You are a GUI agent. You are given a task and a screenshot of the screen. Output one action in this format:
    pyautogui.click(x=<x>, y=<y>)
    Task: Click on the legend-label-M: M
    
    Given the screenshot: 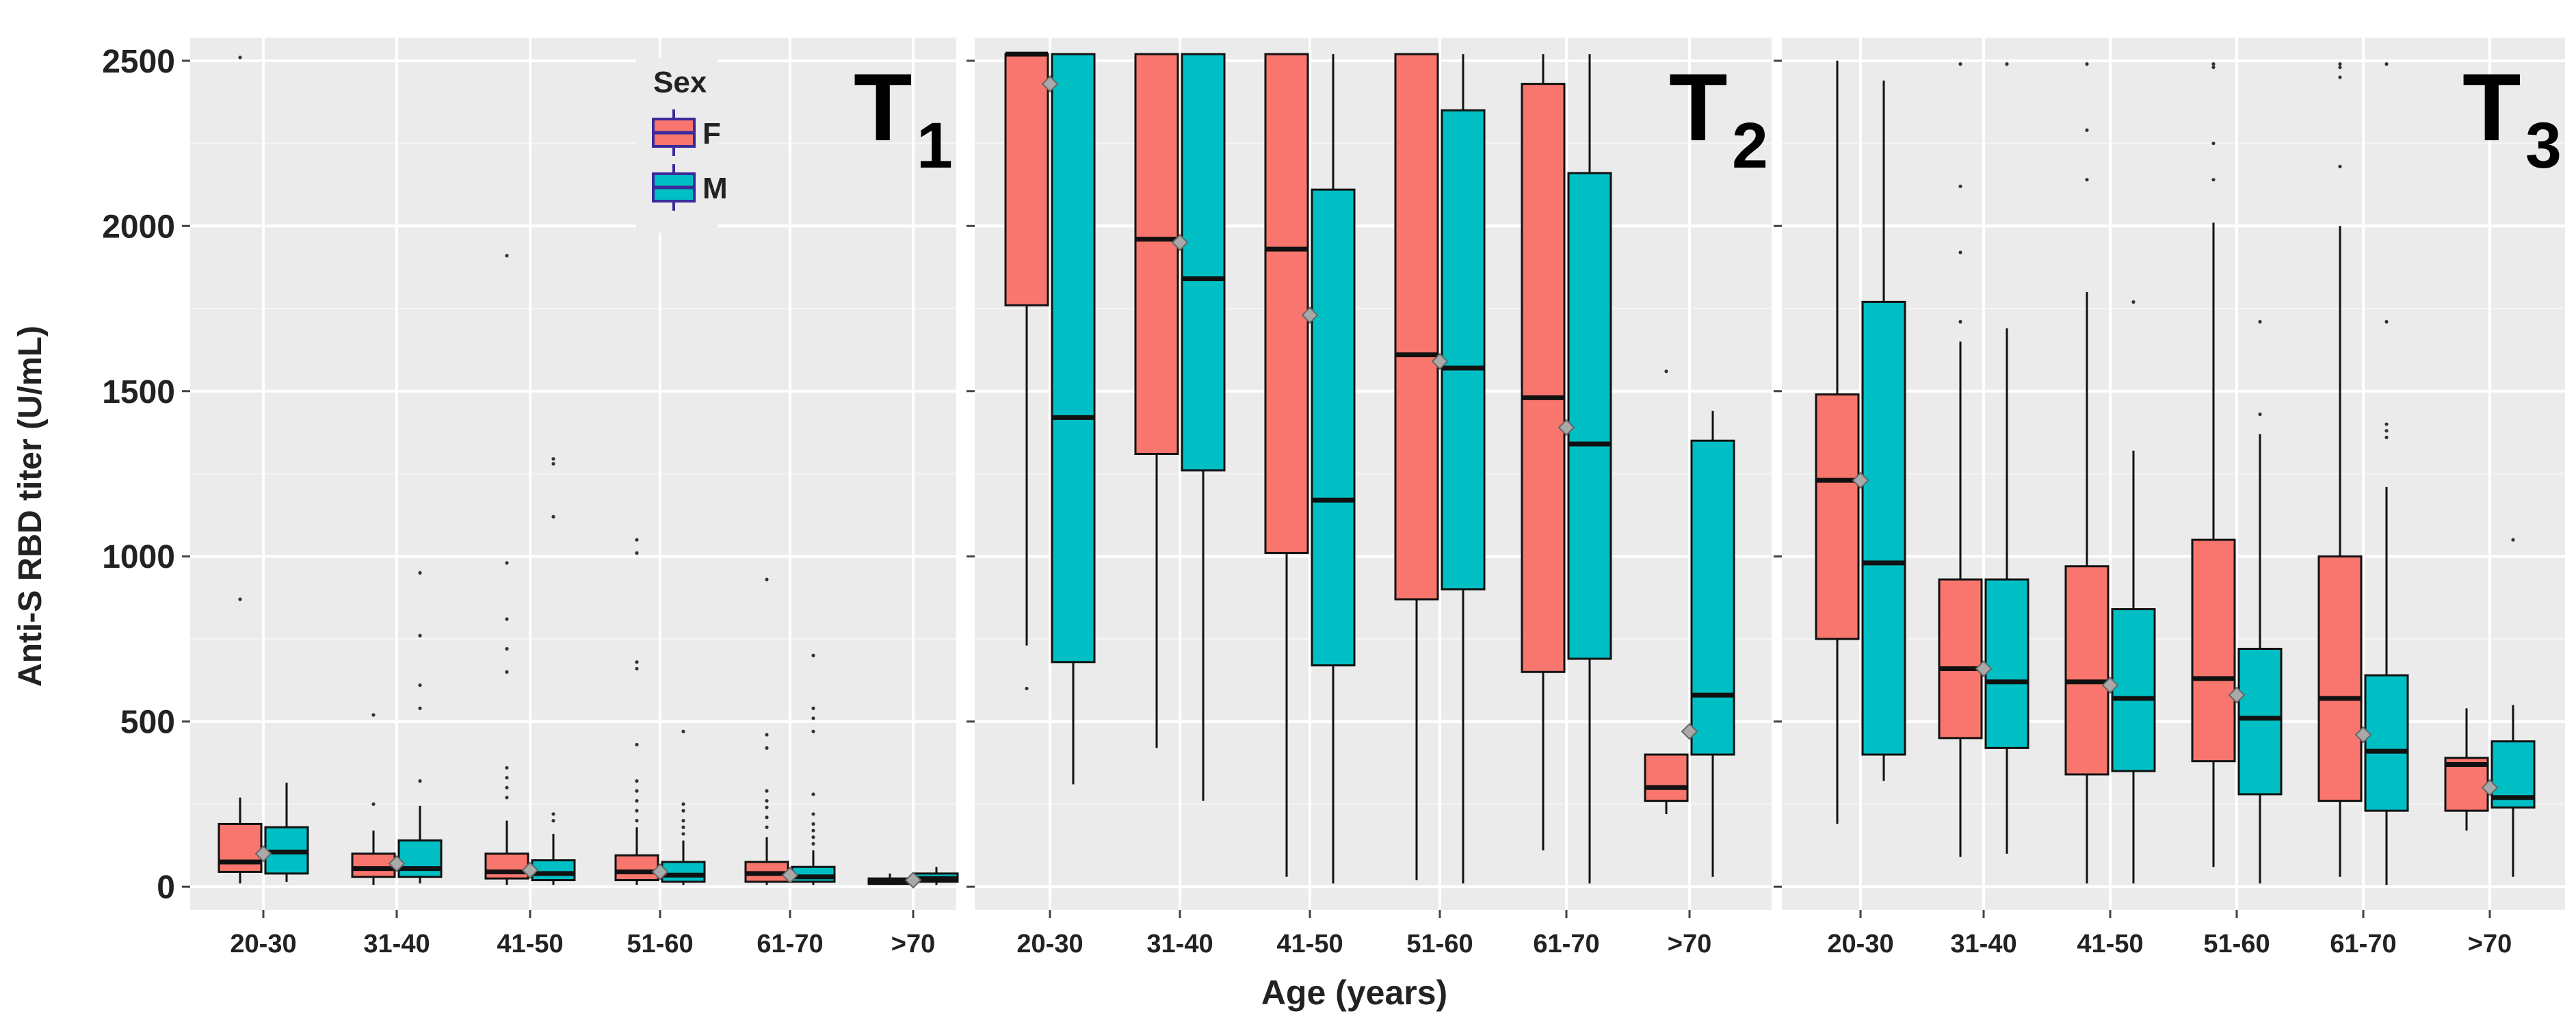 What is the action you would take?
    pyautogui.click(x=715, y=189)
    